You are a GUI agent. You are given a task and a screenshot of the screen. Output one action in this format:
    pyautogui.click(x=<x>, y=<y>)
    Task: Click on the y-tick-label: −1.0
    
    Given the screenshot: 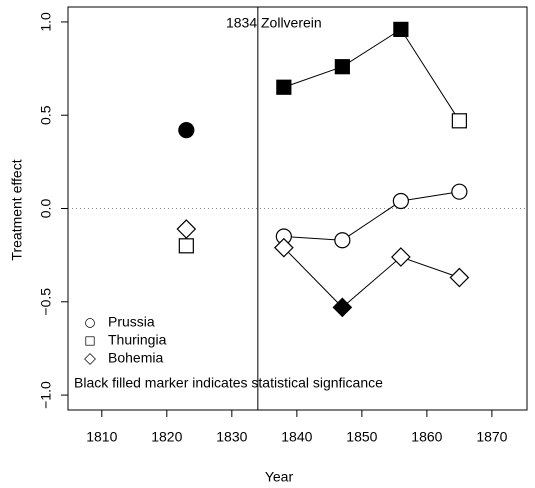 What is the action you would take?
    pyautogui.click(x=46, y=395)
    